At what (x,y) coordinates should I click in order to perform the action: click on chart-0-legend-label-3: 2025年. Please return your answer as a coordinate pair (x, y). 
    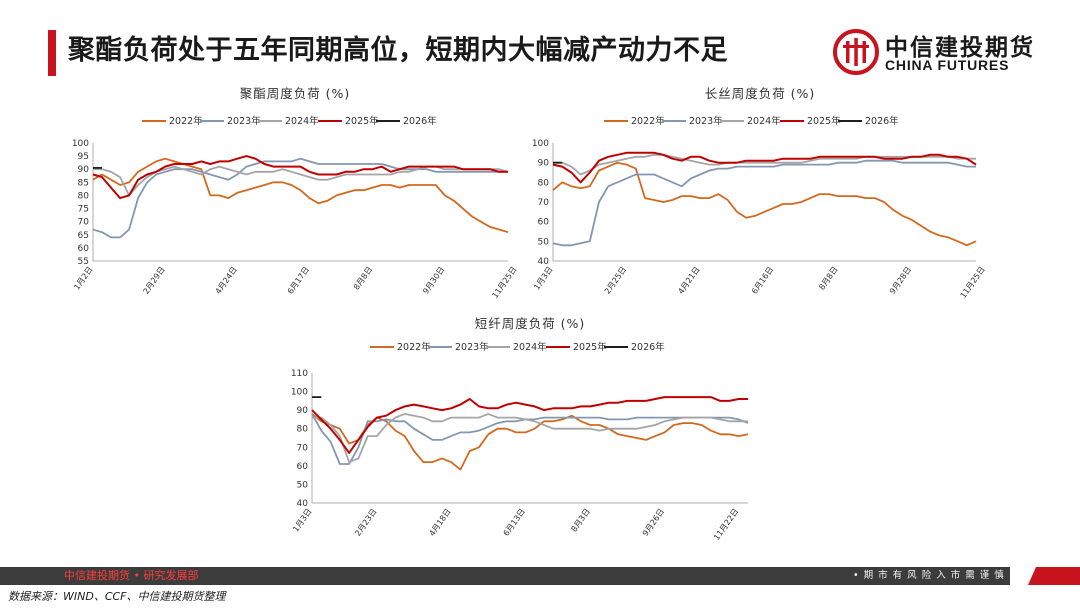
    Looking at the image, I should click on (362, 121).